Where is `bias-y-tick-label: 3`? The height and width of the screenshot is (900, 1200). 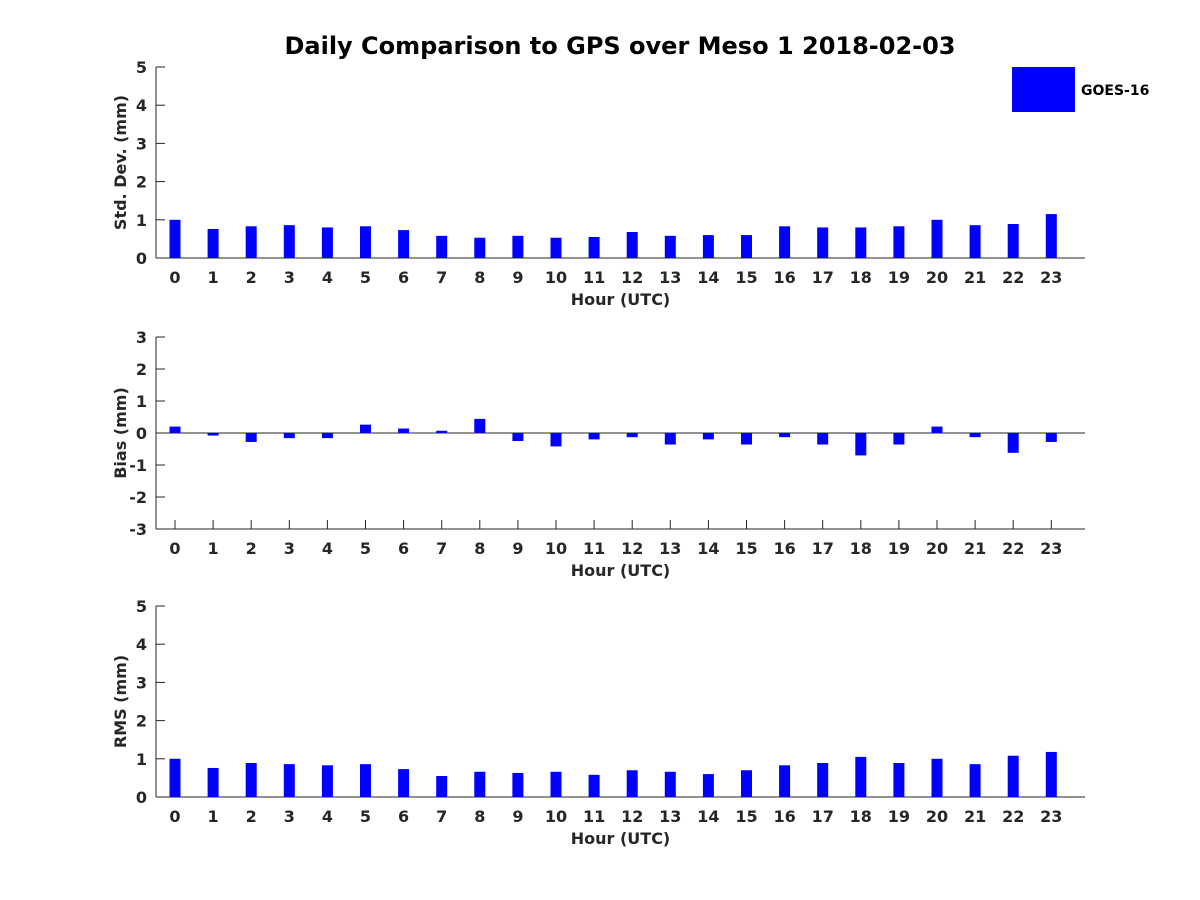 bias-y-tick-label: 3 is located at coordinates (141, 337).